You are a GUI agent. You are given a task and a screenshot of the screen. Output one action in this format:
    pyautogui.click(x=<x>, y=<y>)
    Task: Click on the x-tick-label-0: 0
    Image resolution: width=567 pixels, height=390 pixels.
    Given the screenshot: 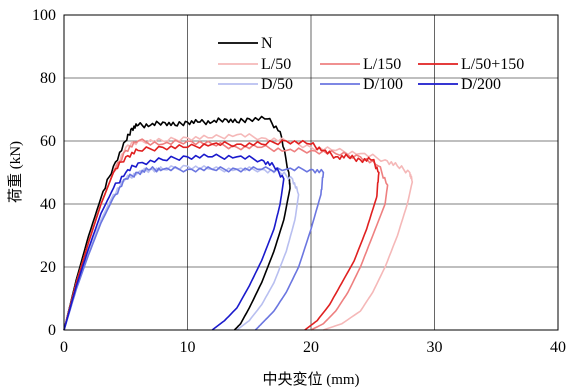 What is the action you would take?
    pyautogui.click(x=64, y=347)
    